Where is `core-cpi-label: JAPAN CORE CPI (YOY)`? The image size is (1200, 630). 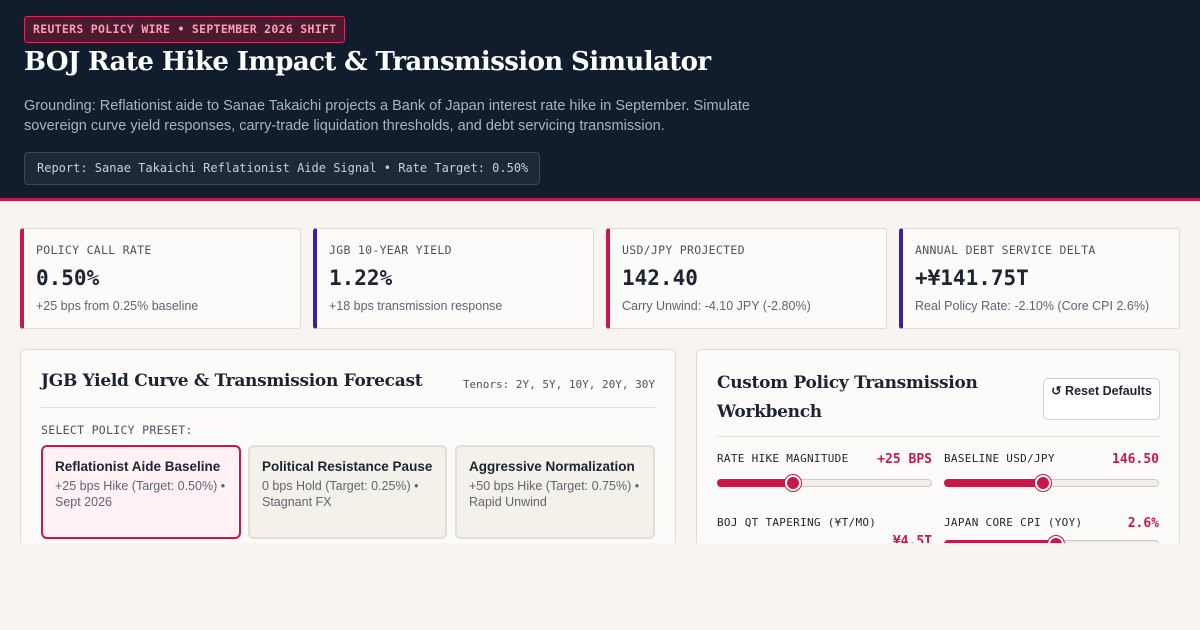 core-cpi-label: JAPAN CORE CPI (YOY) is located at coordinates (1013, 522).